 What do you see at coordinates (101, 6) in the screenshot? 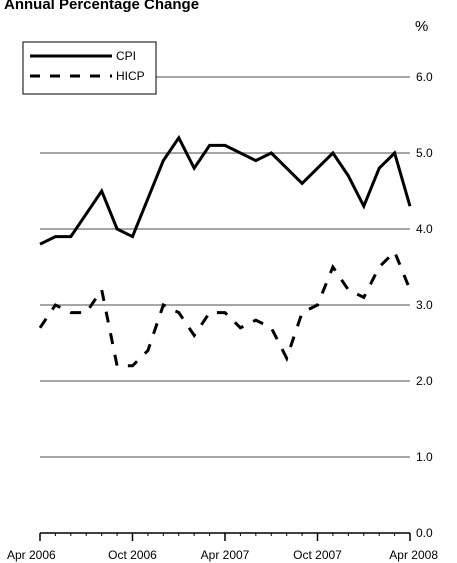
I see `chart-title: Annual Percentage Change` at bounding box center [101, 6].